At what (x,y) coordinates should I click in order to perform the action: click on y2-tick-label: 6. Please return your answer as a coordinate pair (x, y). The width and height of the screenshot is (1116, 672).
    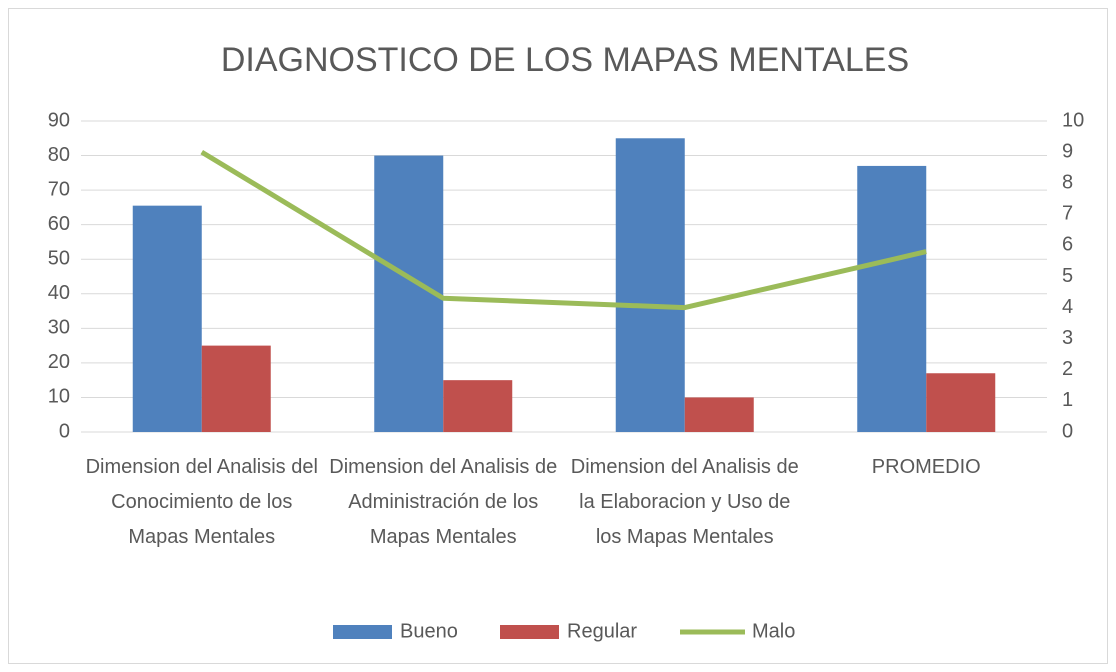
    Looking at the image, I should click on (1067, 245).